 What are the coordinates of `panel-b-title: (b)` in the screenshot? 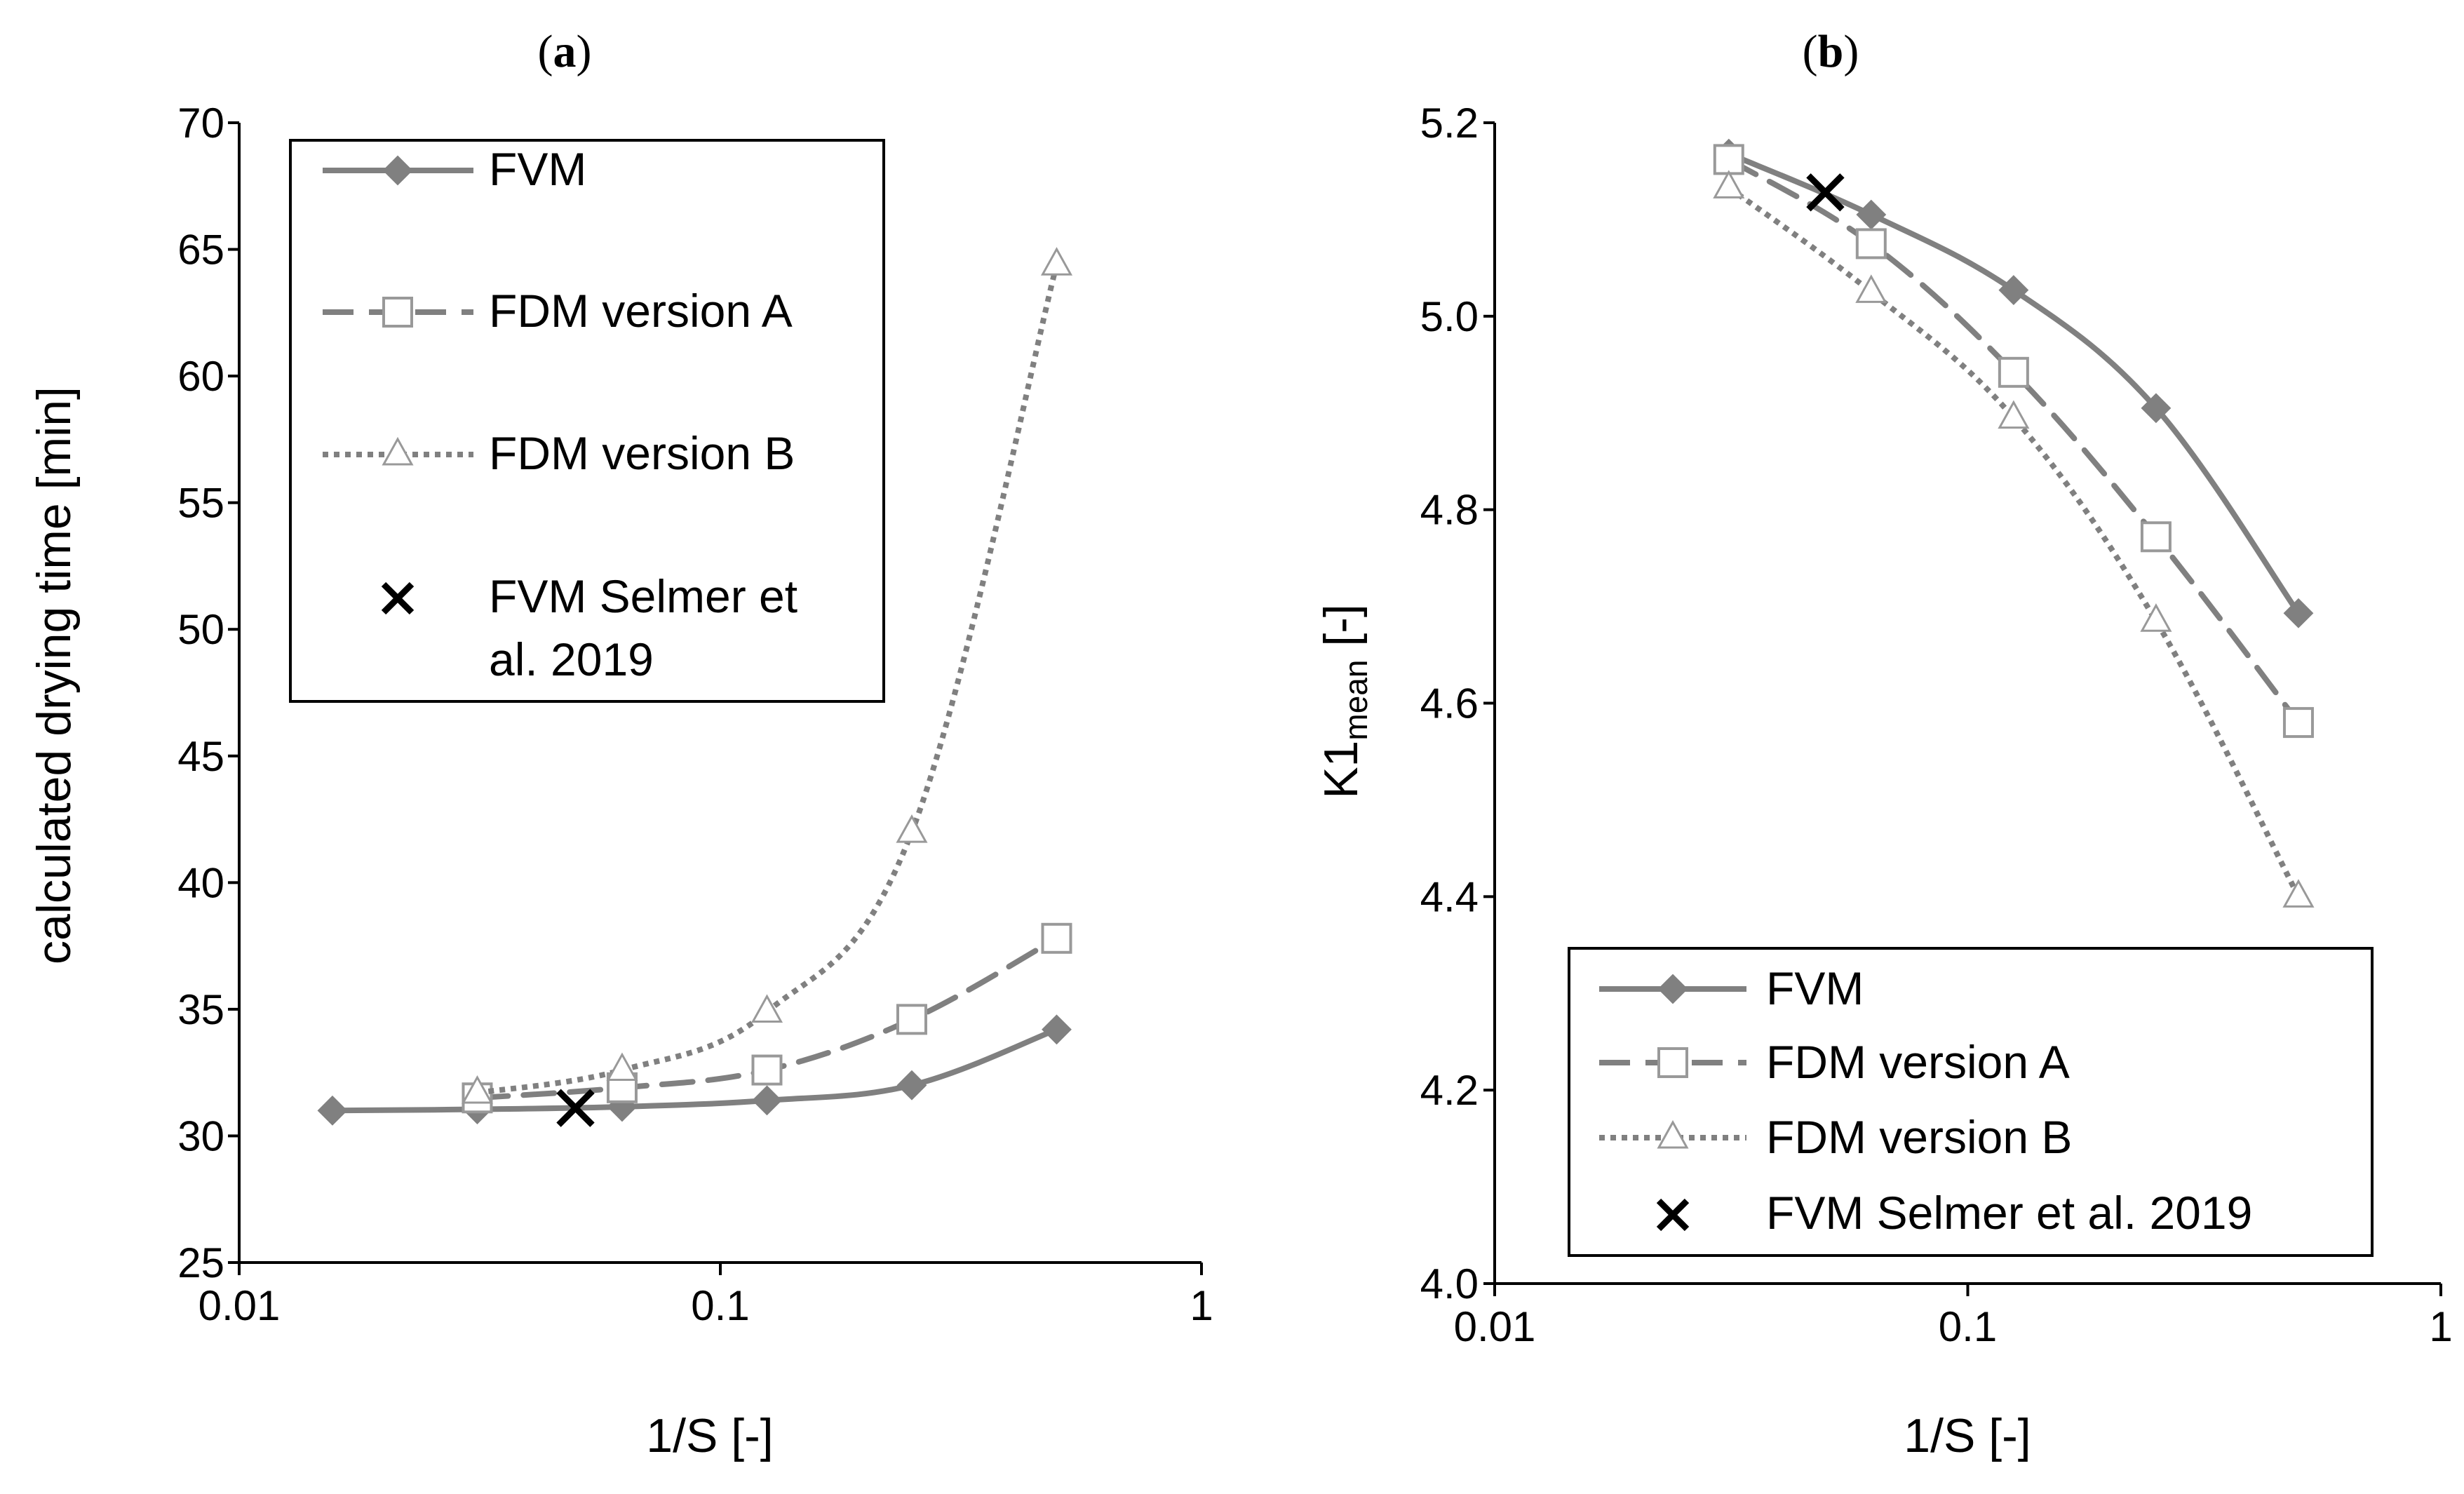 It's located at (1831, 51).